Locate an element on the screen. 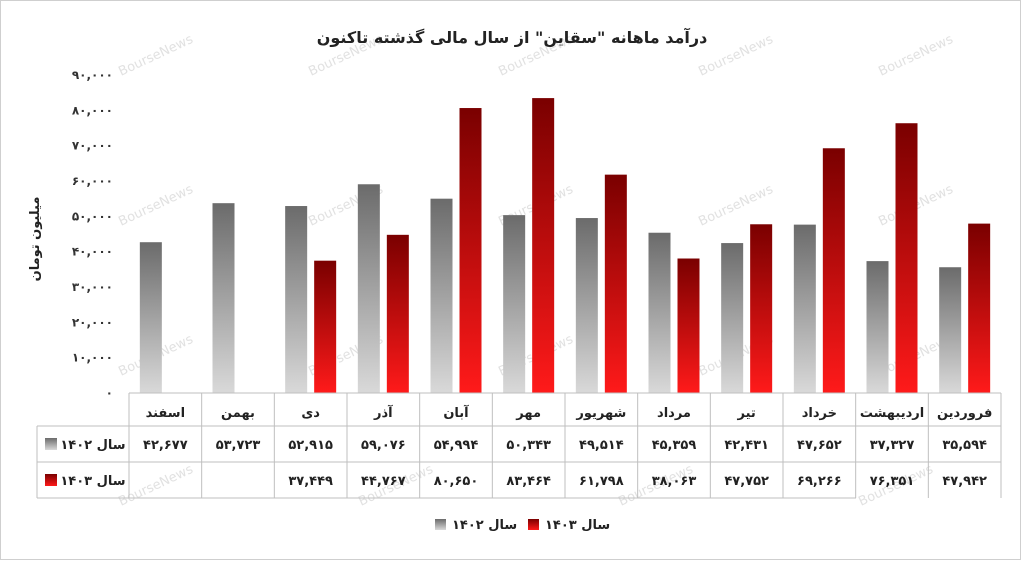 This screenshot has height=563, width=1021. y-tick-label: ۷۰,۰۰۰ is located at coordinates (92, 146).